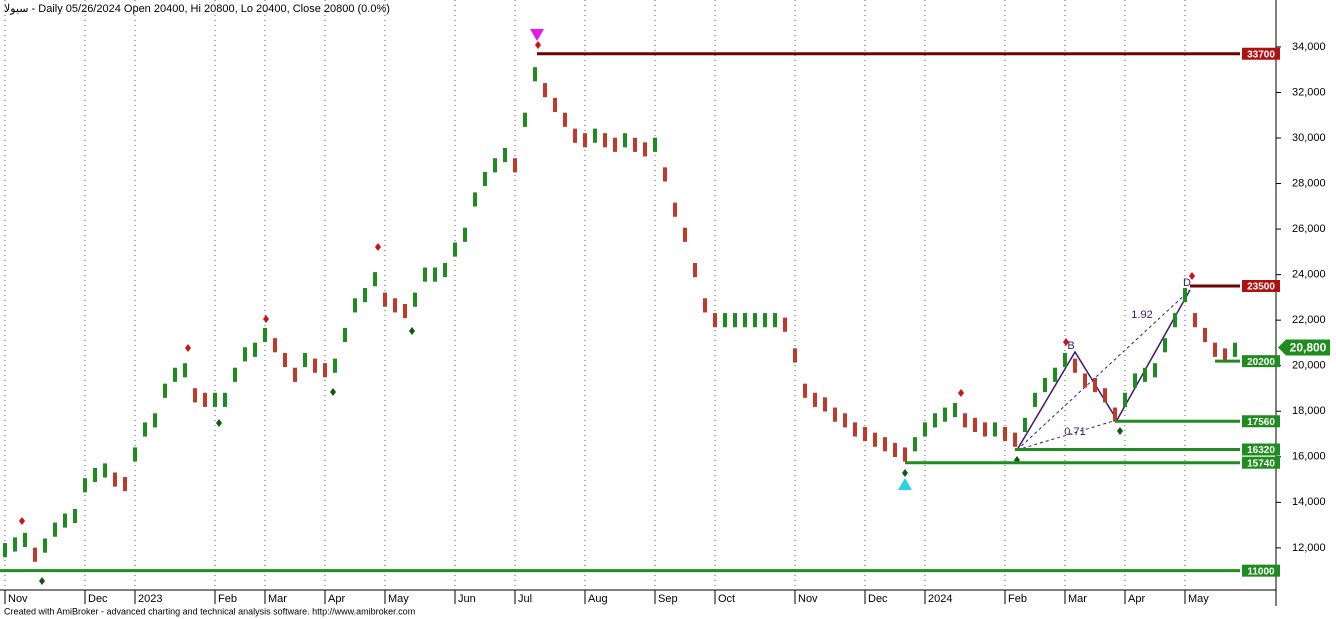  I want to click on level-label: 20200, so click(1261, 362).